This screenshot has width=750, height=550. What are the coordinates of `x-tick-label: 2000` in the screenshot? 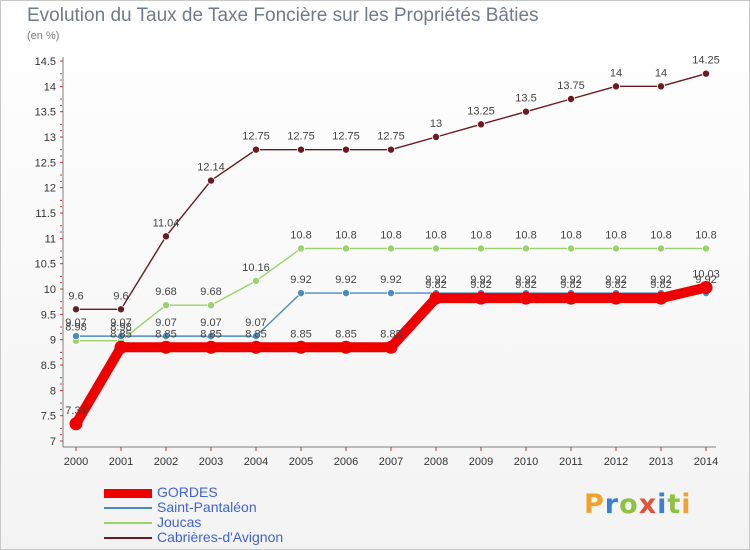 It's located at (76, 462).